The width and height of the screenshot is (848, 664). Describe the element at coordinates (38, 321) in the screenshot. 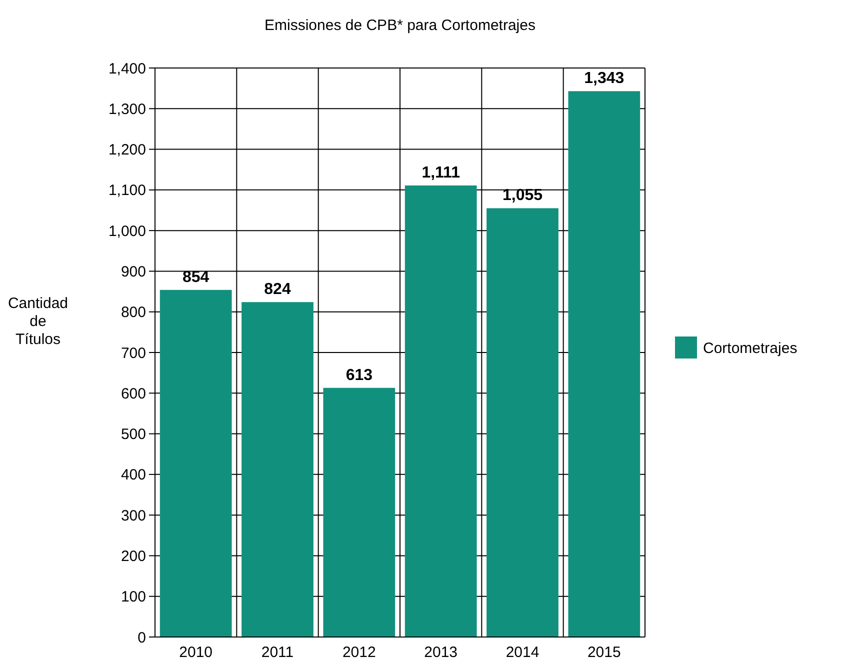

I see `y-axis-title: Cantidad de Títulos` at that location.